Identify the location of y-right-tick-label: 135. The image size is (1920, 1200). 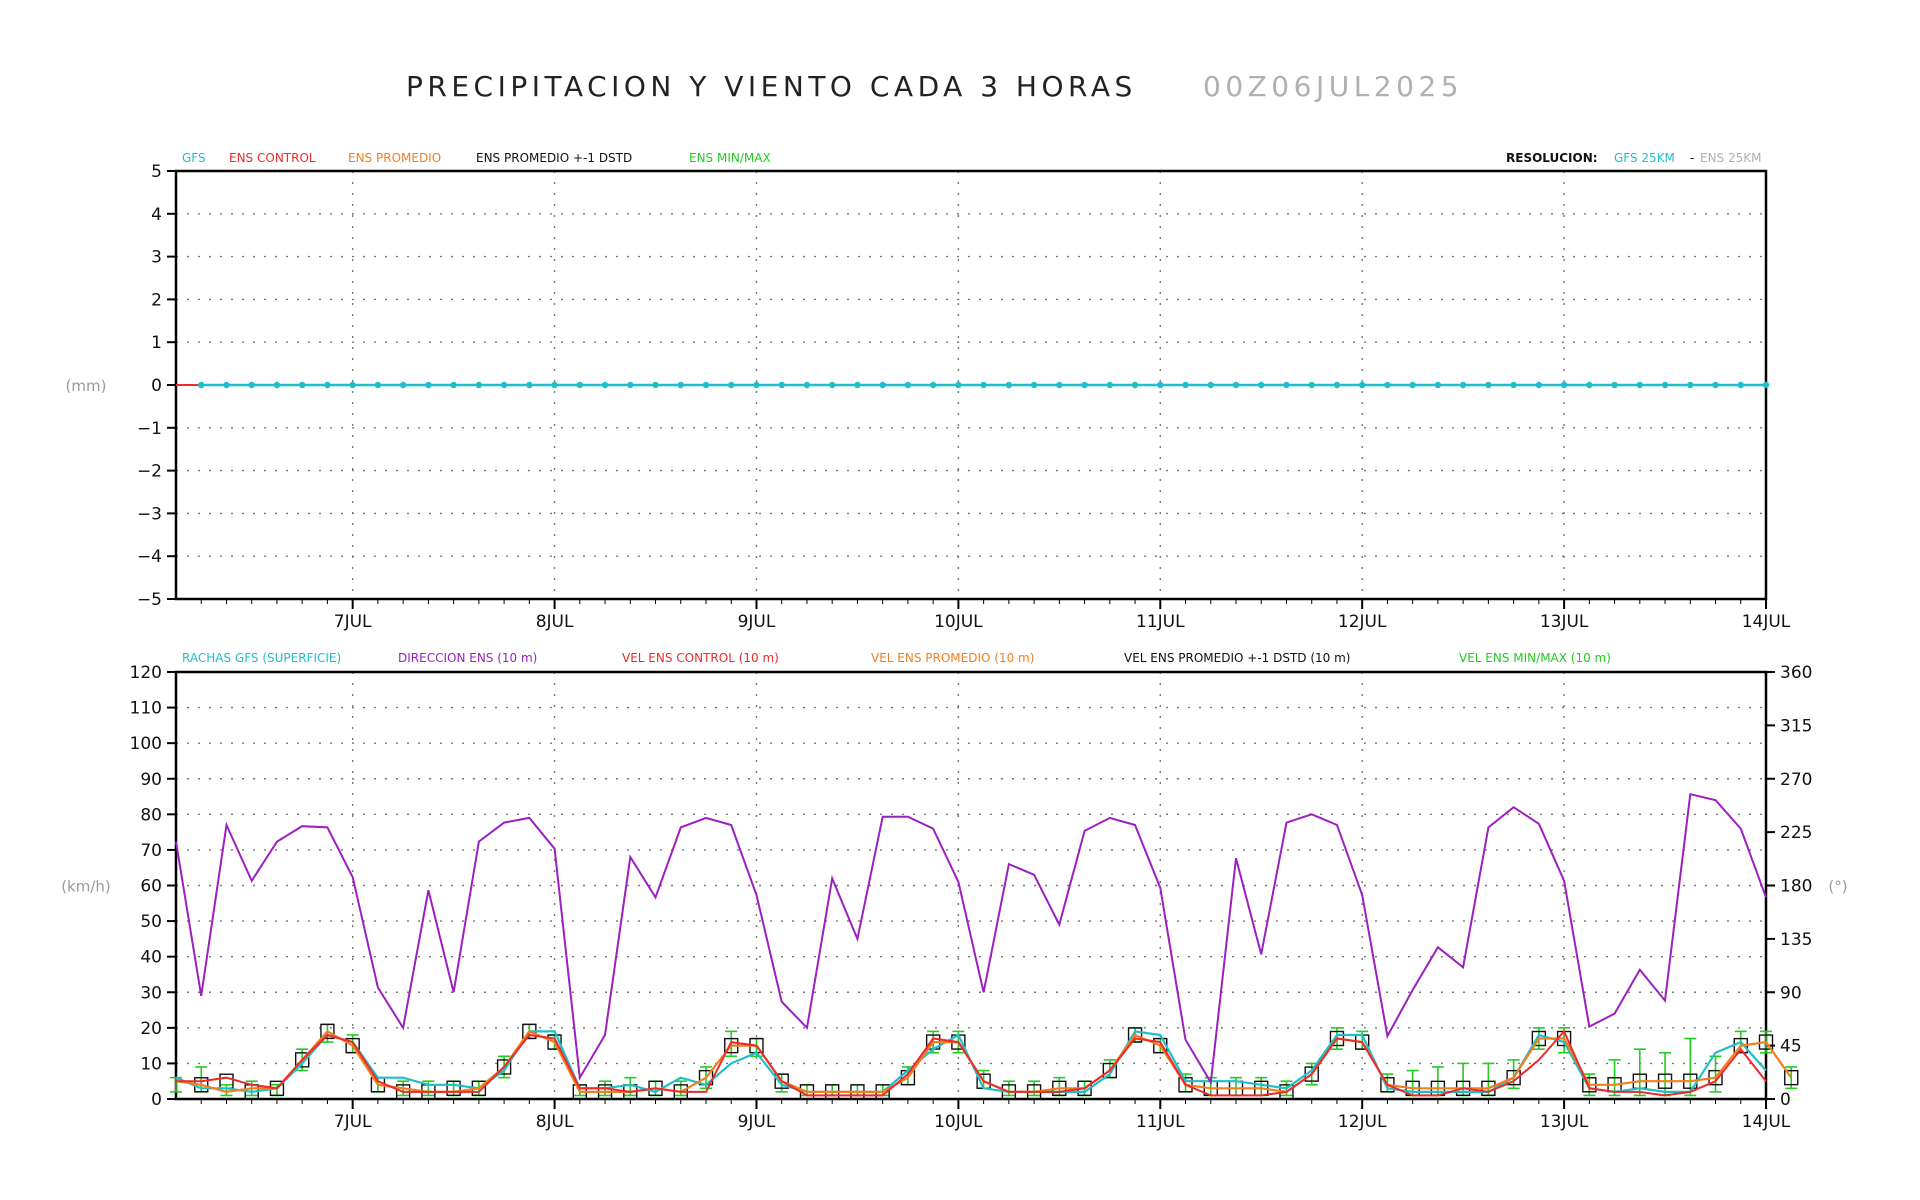
(1796, 940).